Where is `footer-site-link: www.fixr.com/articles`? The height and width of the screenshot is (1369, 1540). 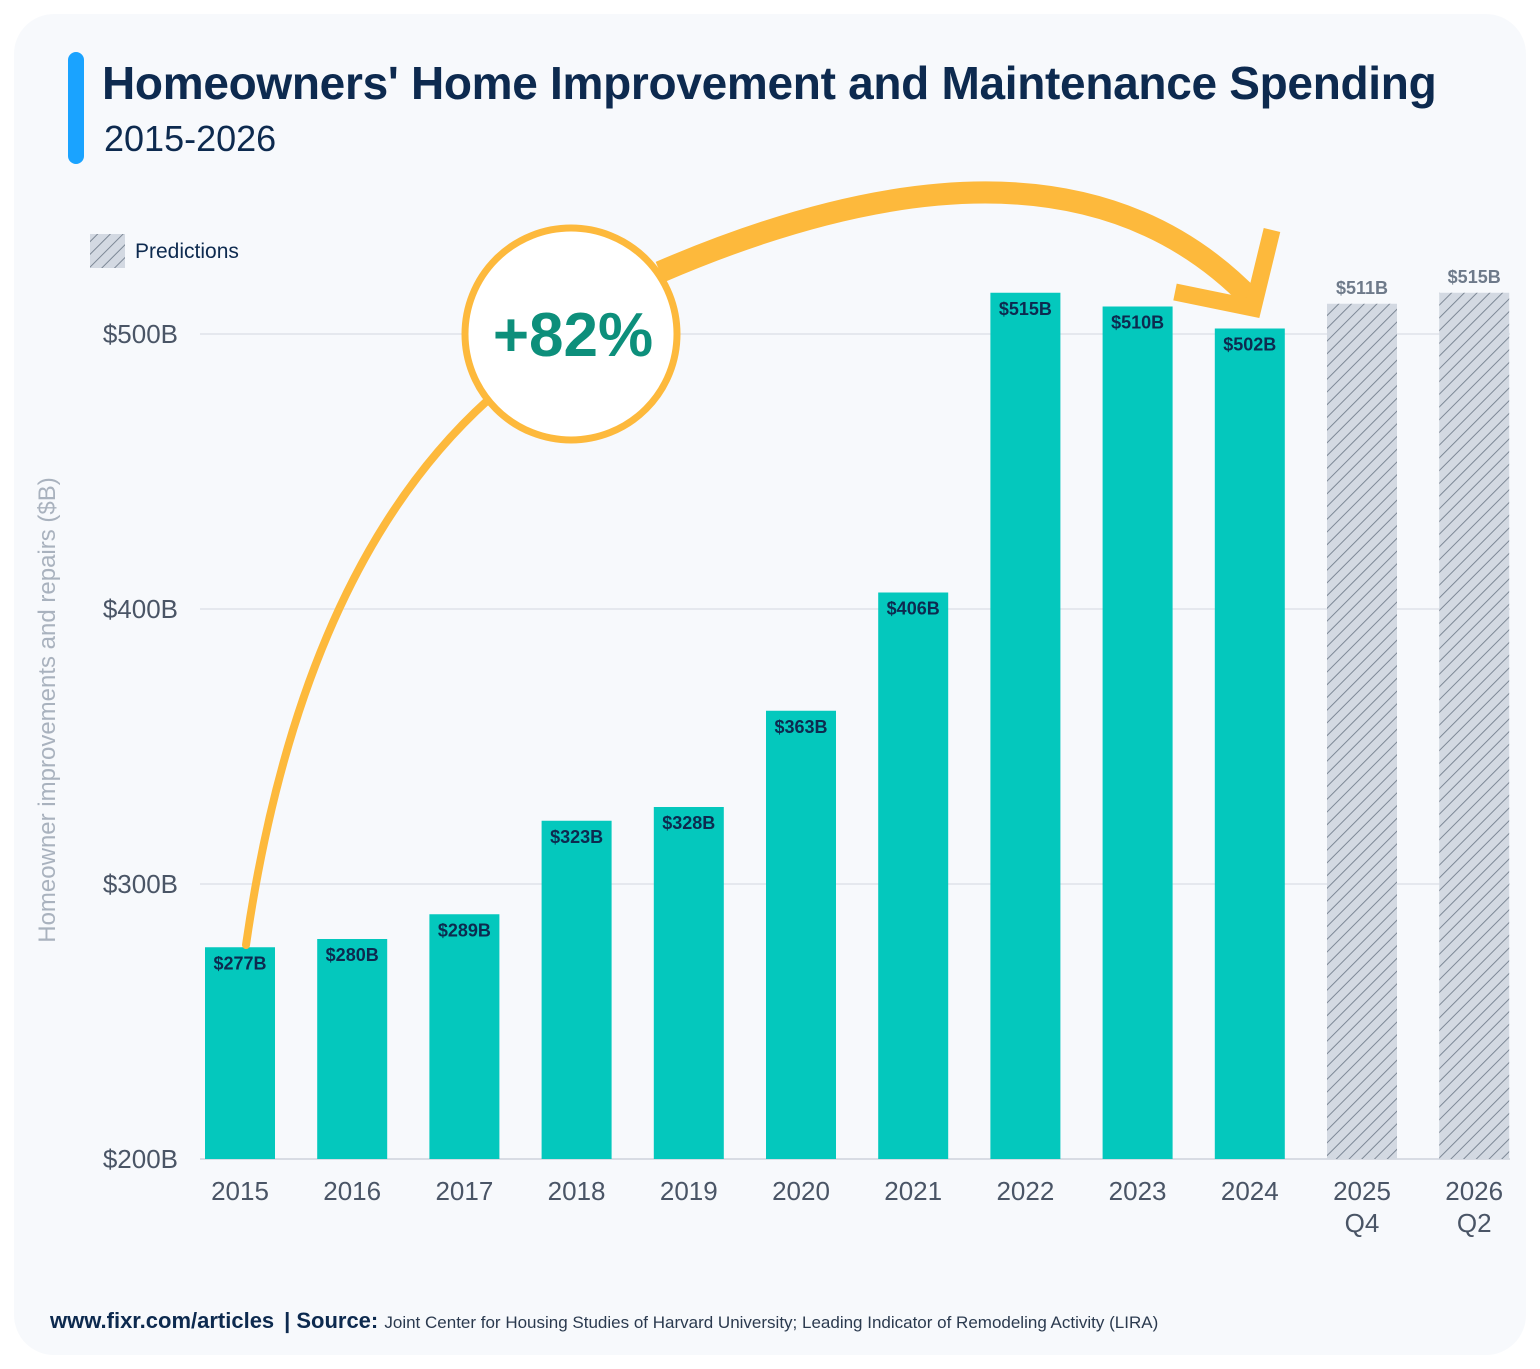
footer-site-link: www.fixr.com/articles is located at coordinates (162, 1320).